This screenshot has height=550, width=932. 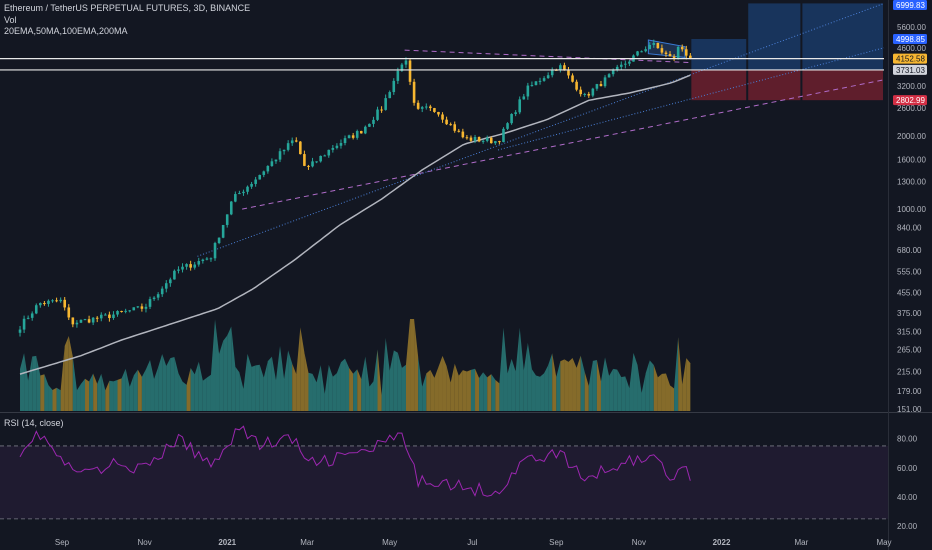 What do you see at coordinates (911, 209) in the screenshot?
I see `price-tick-label: 1000.00` at bounding box center [911, 209].